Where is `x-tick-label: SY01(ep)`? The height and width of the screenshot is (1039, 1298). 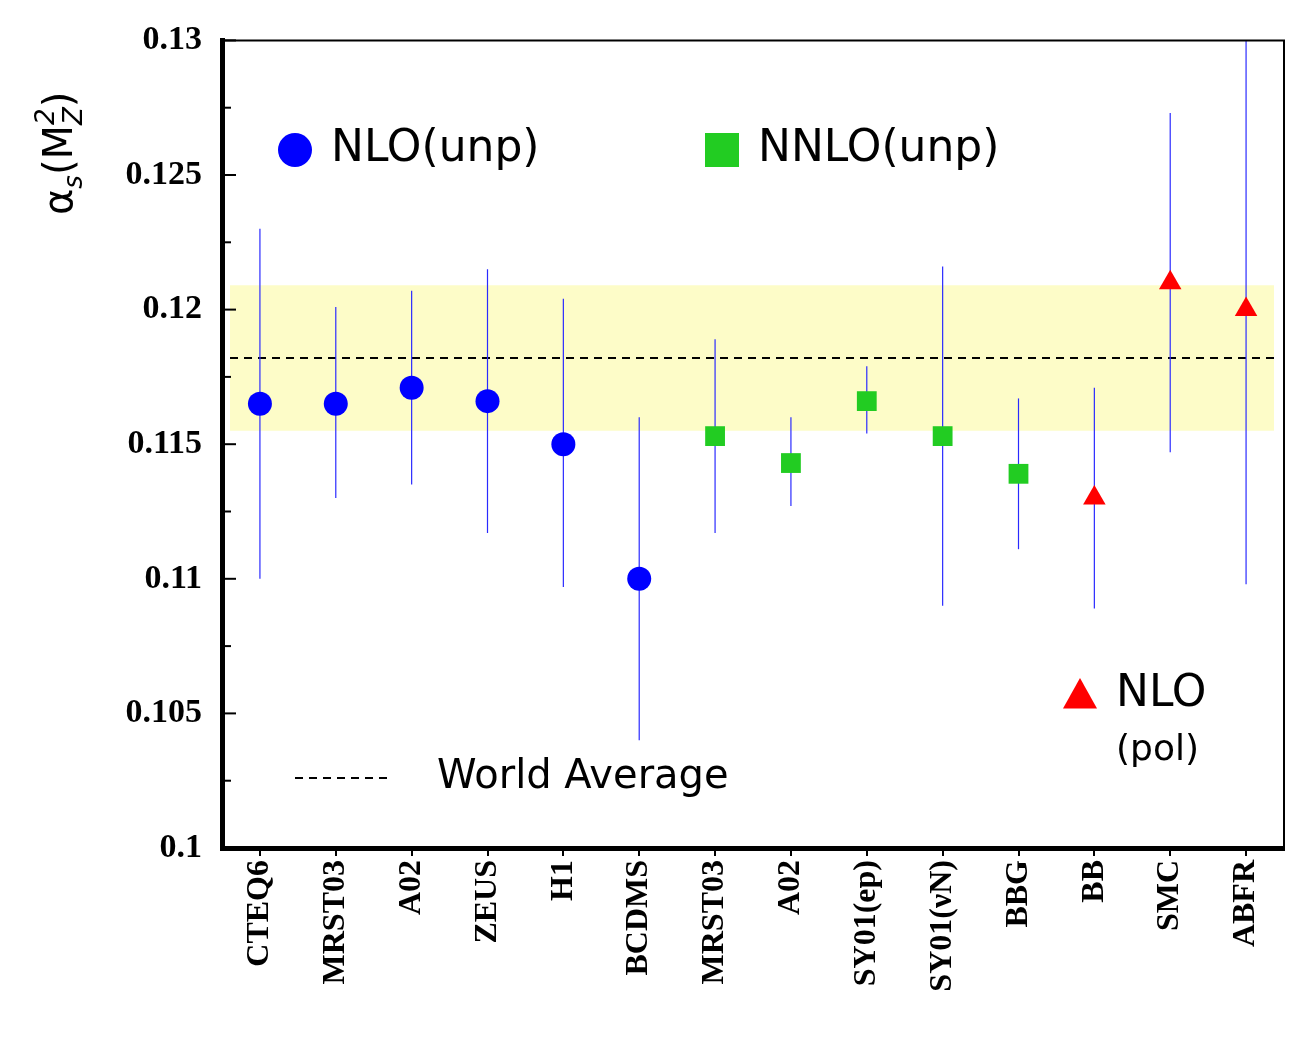
x-tick-label: SY01(ep) is located at coordinates (864, 923).